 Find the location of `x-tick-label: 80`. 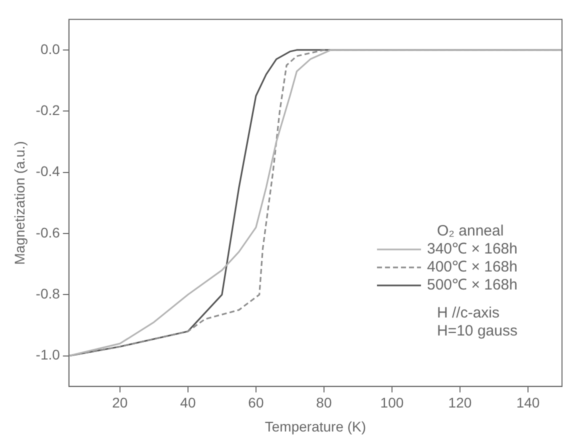

x-tick-label: 80 is located at coordinates (324, 402).